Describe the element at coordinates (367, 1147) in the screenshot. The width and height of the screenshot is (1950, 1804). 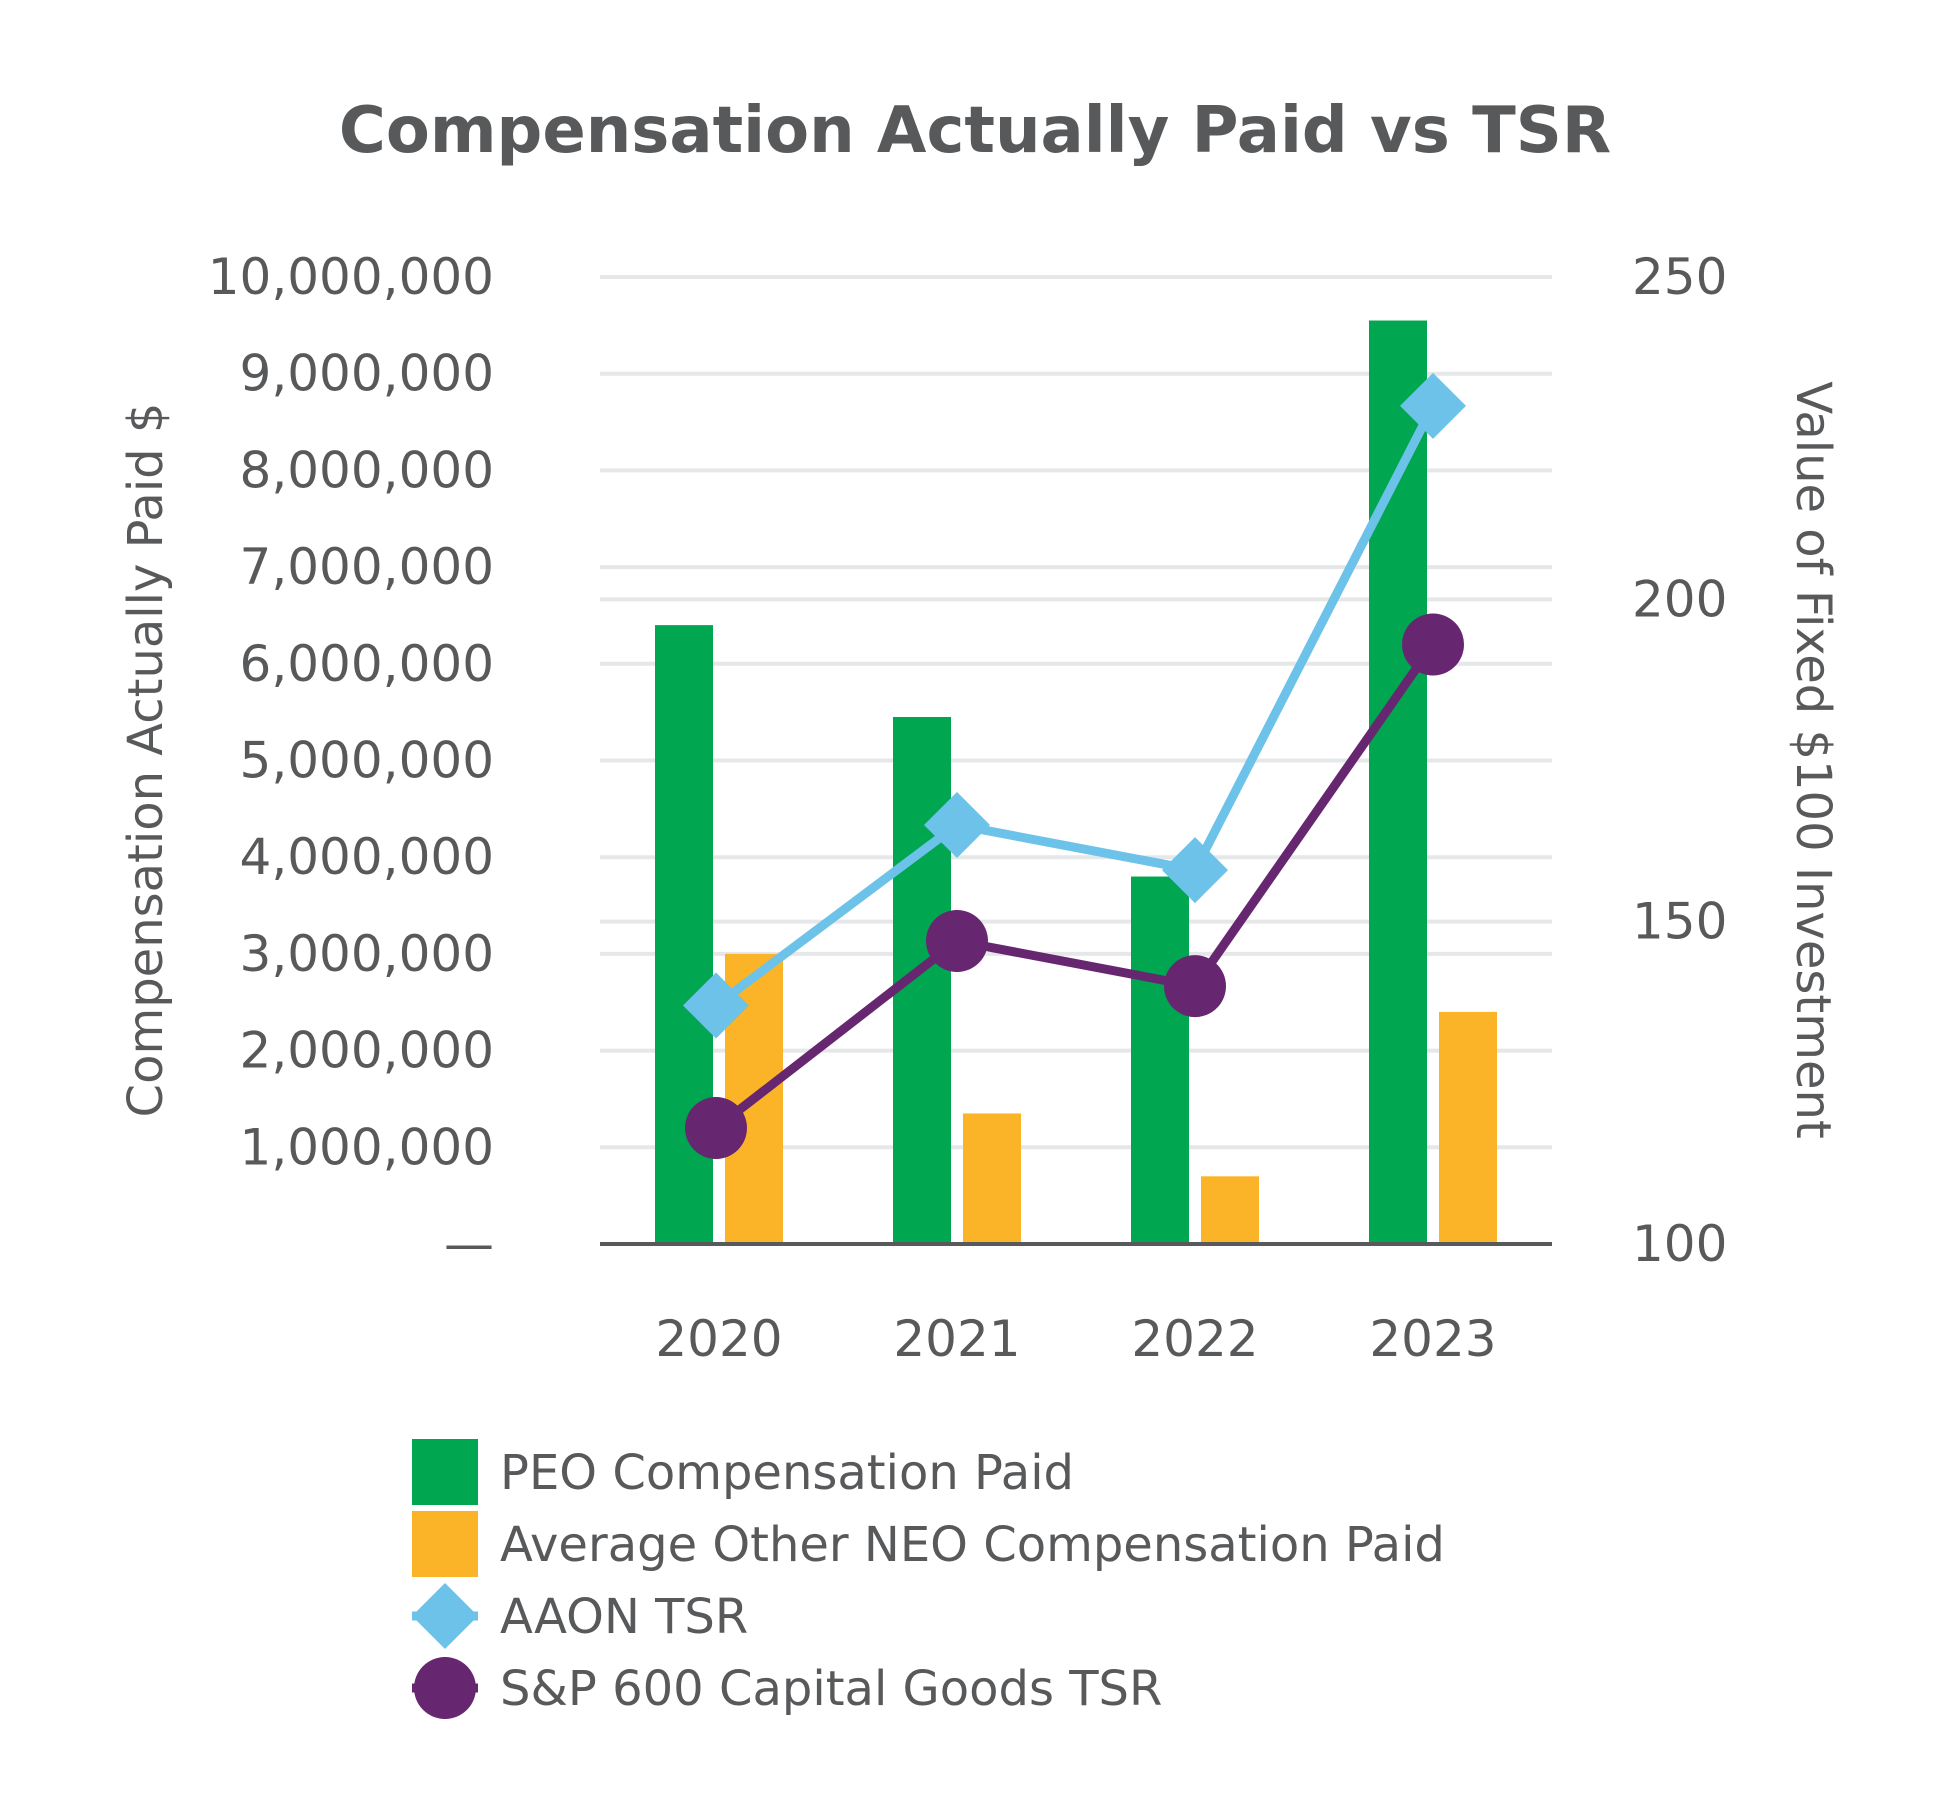
I see `y-tick-label: 1,000,000` at that location.